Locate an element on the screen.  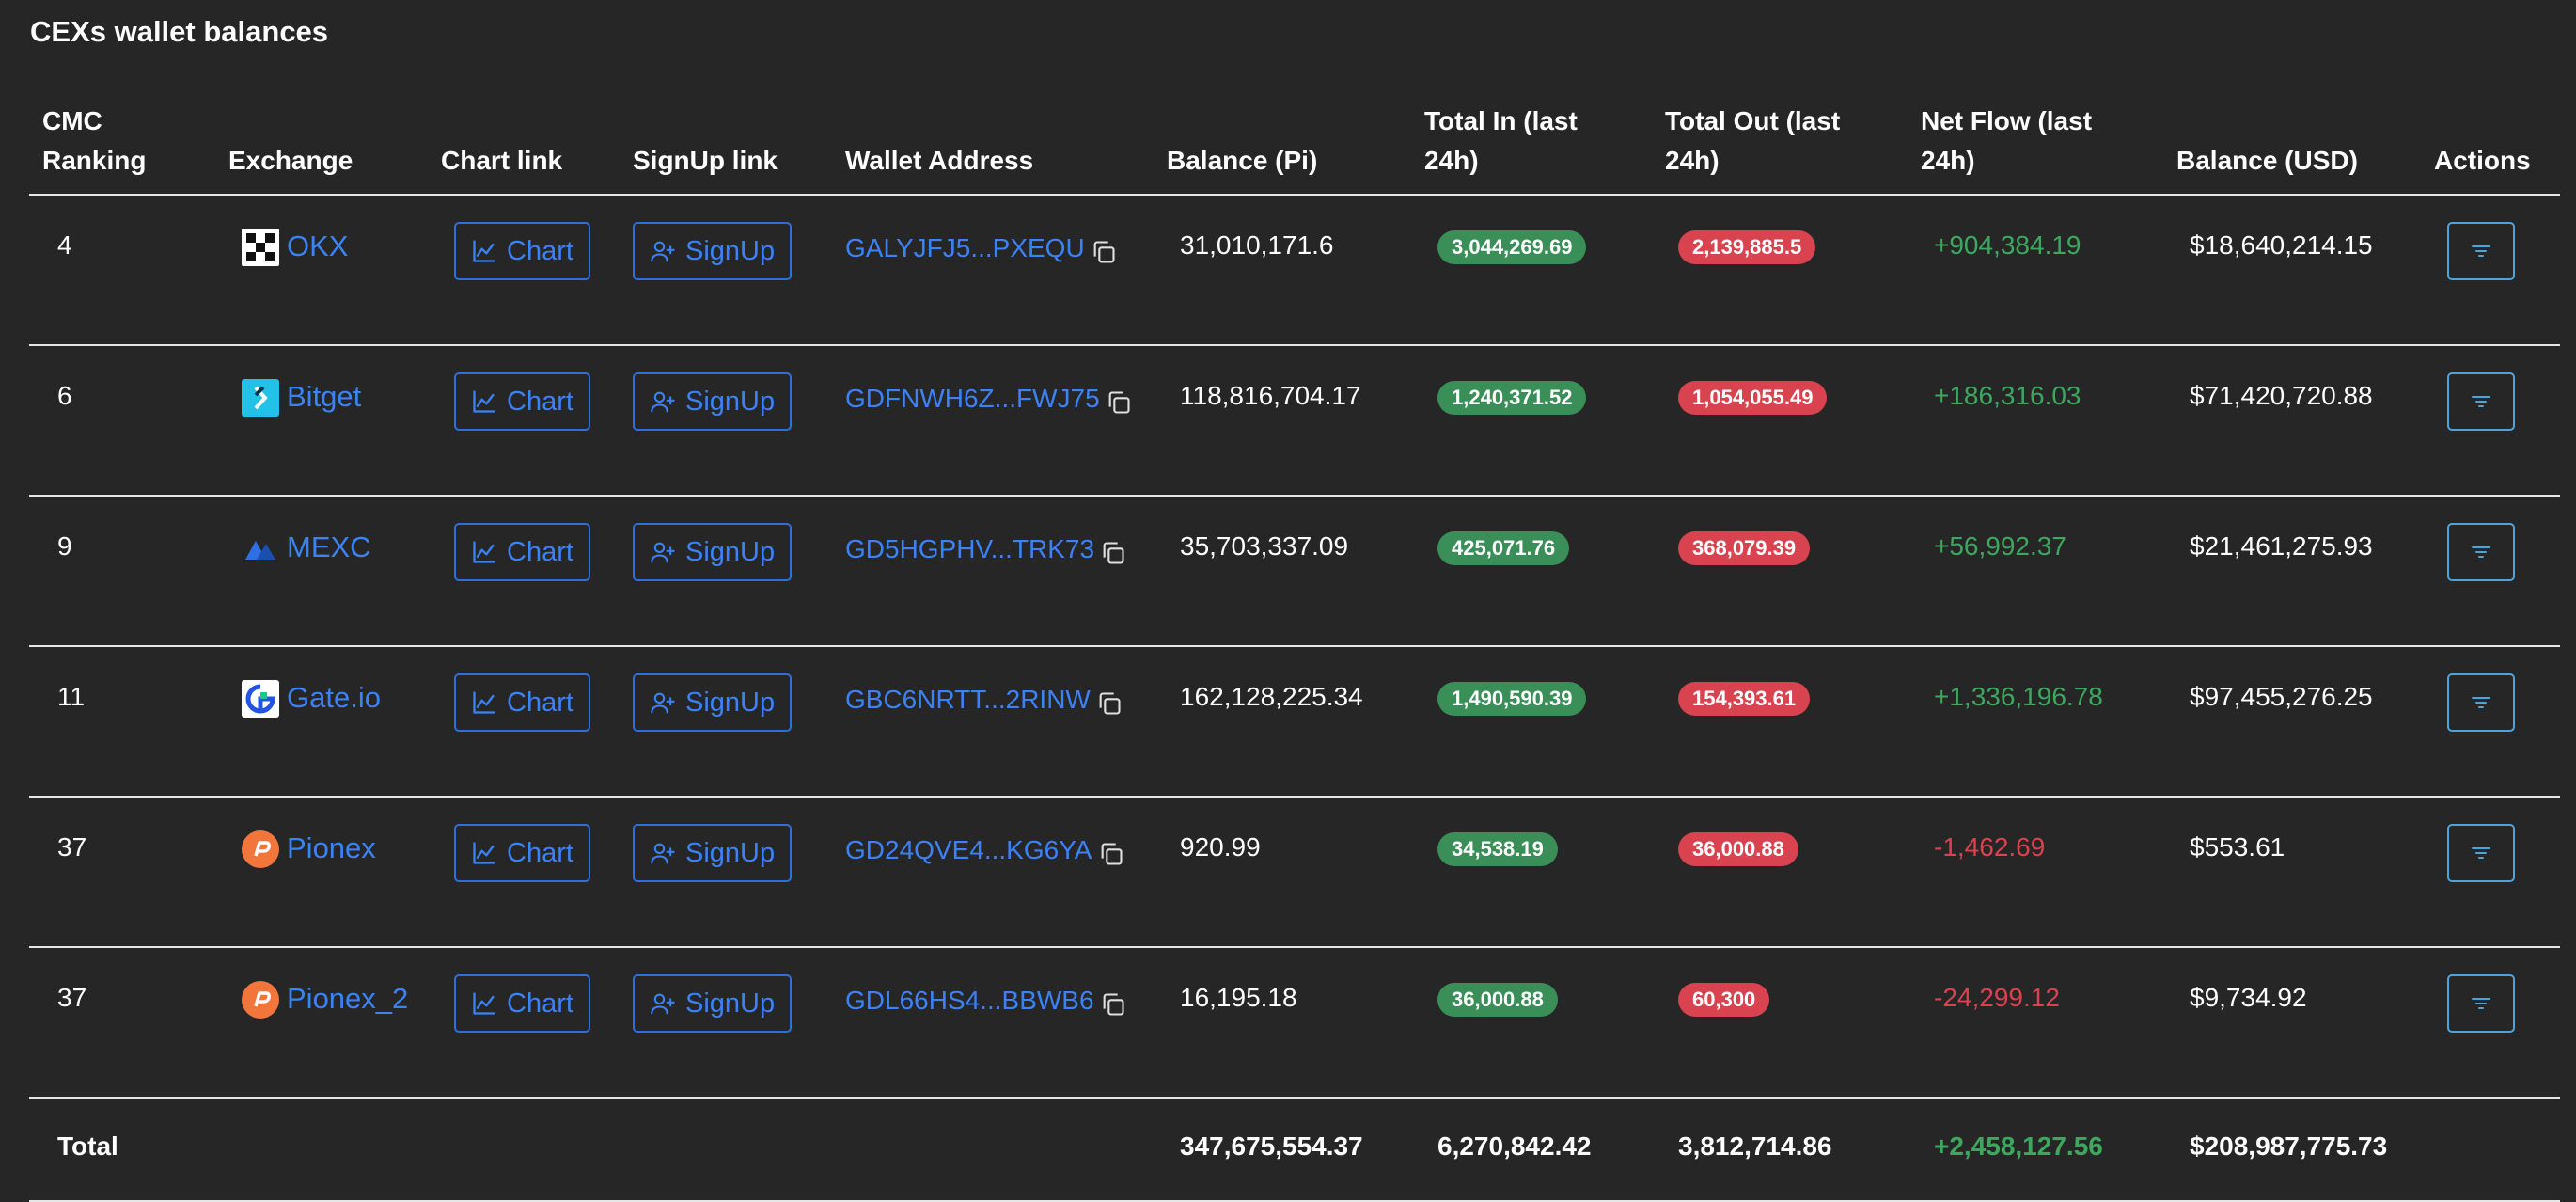
exchange-link: Pionex_2 is located at coordinates (348, 998).